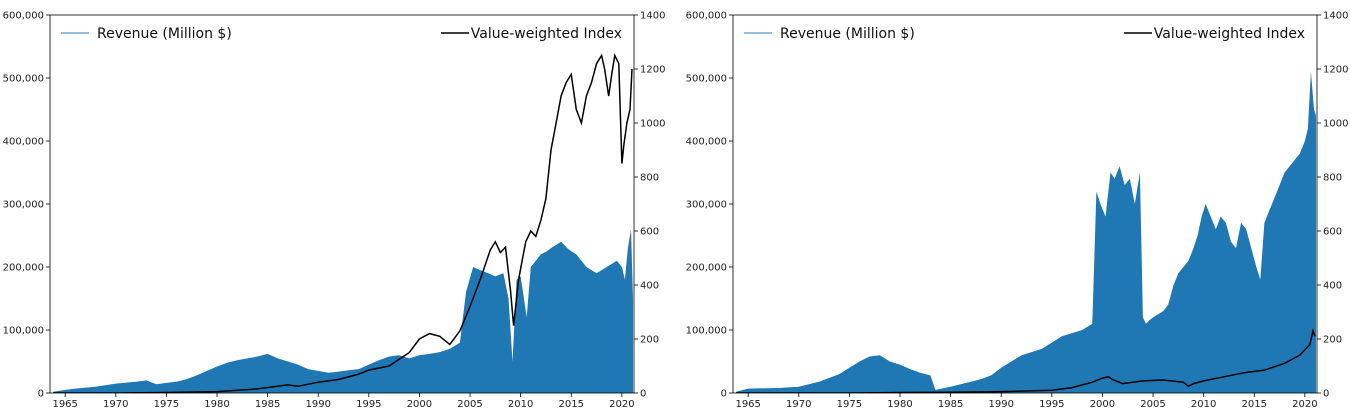  Describe the element at coordinates (1026, 360) in the screenshot. I see `value-weighted-index-line` at that location.